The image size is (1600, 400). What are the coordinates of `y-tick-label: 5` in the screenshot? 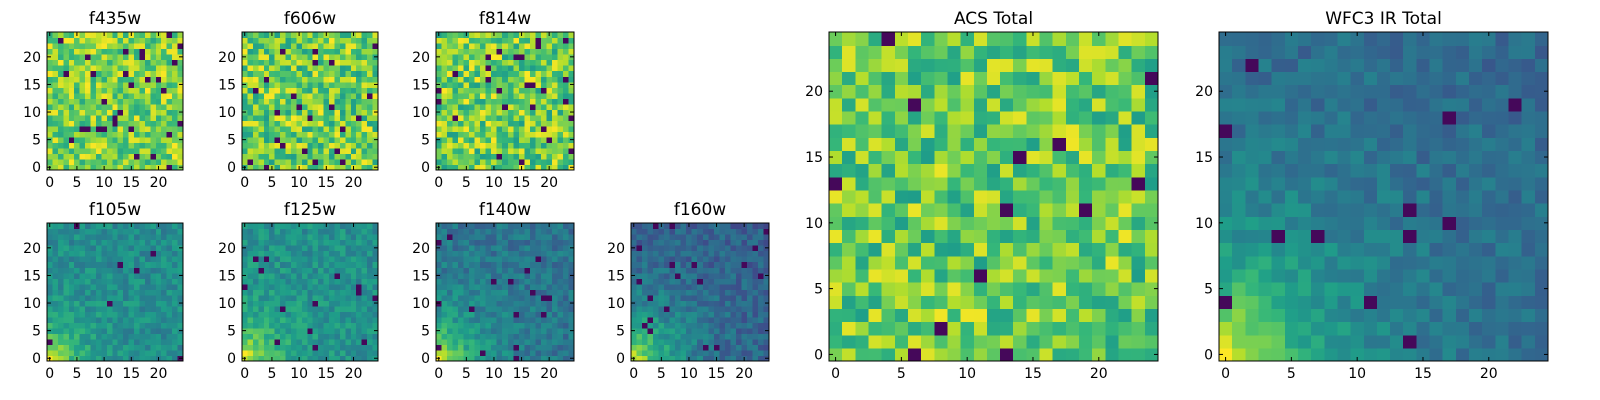 It's located at (425, 141).